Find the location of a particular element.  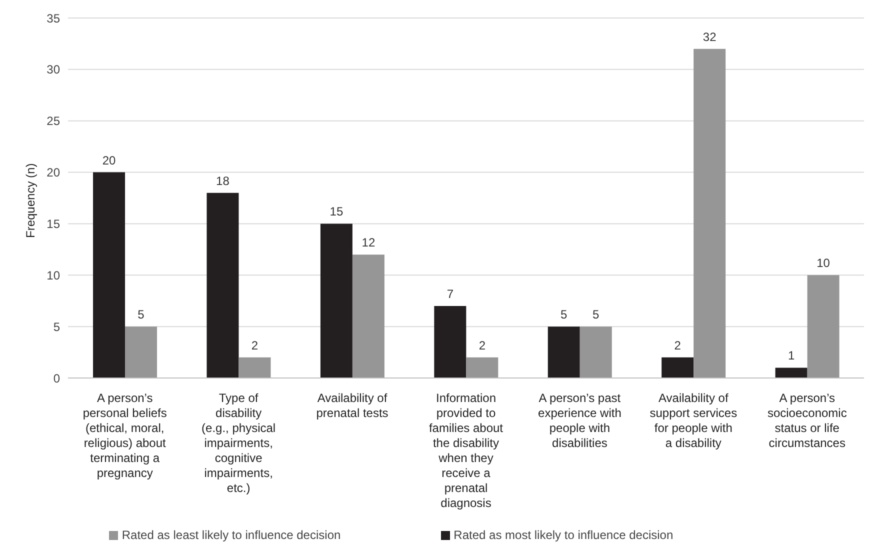

x-tick-label: A person’s personal beliefs (ethical, moral, religious) about terminating a pregnancy is located at coordinates (124, 435).